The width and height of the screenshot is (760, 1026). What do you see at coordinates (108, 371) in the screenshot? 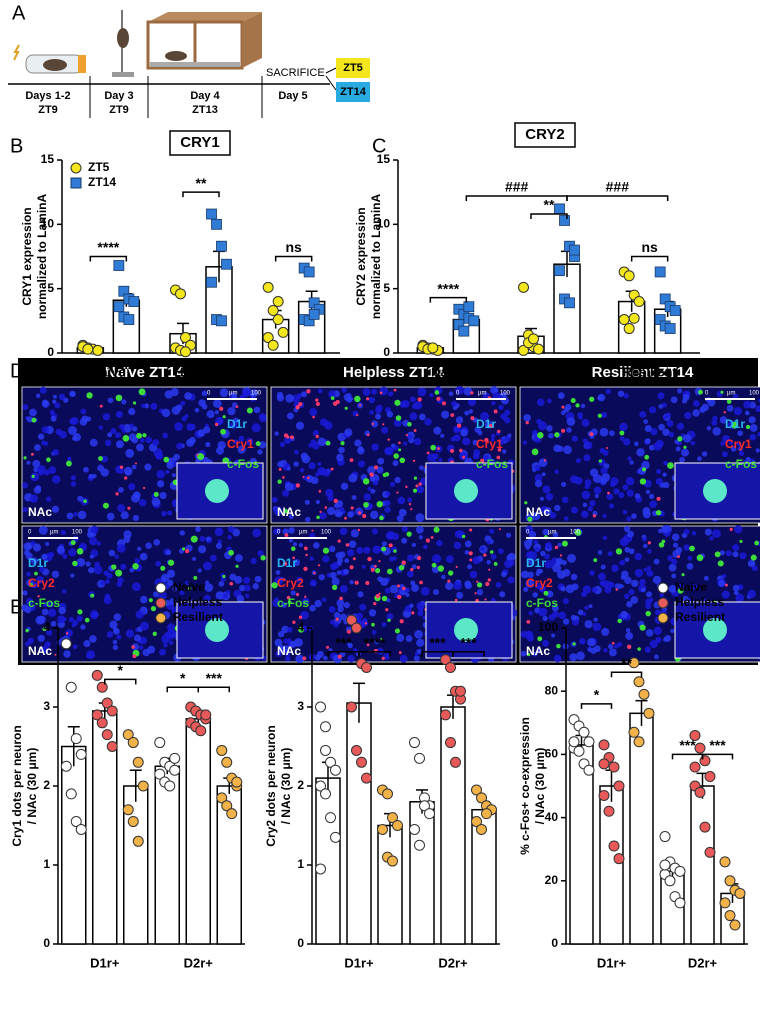
I see `x-tick-label: Naïve` at bounding box center [108, 371].